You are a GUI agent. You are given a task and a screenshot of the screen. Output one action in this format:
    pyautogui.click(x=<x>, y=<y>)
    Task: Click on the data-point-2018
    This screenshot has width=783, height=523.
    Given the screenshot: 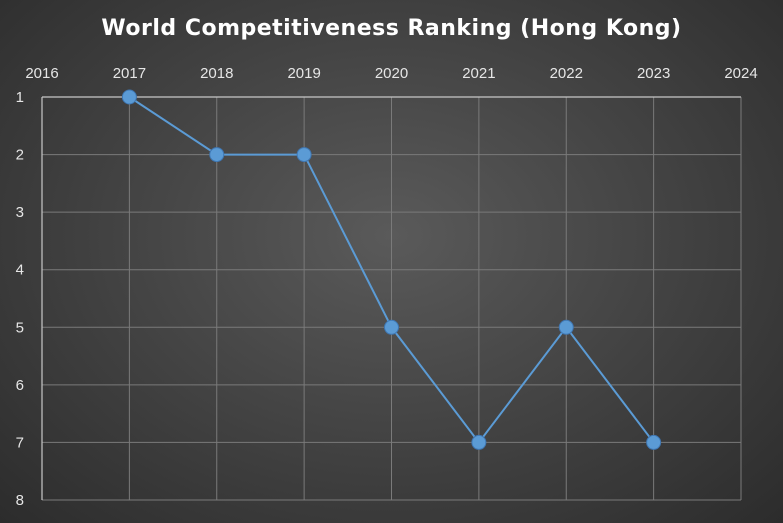 What is the action you would take?
    pyautogui.click(x=217, y=155)
    